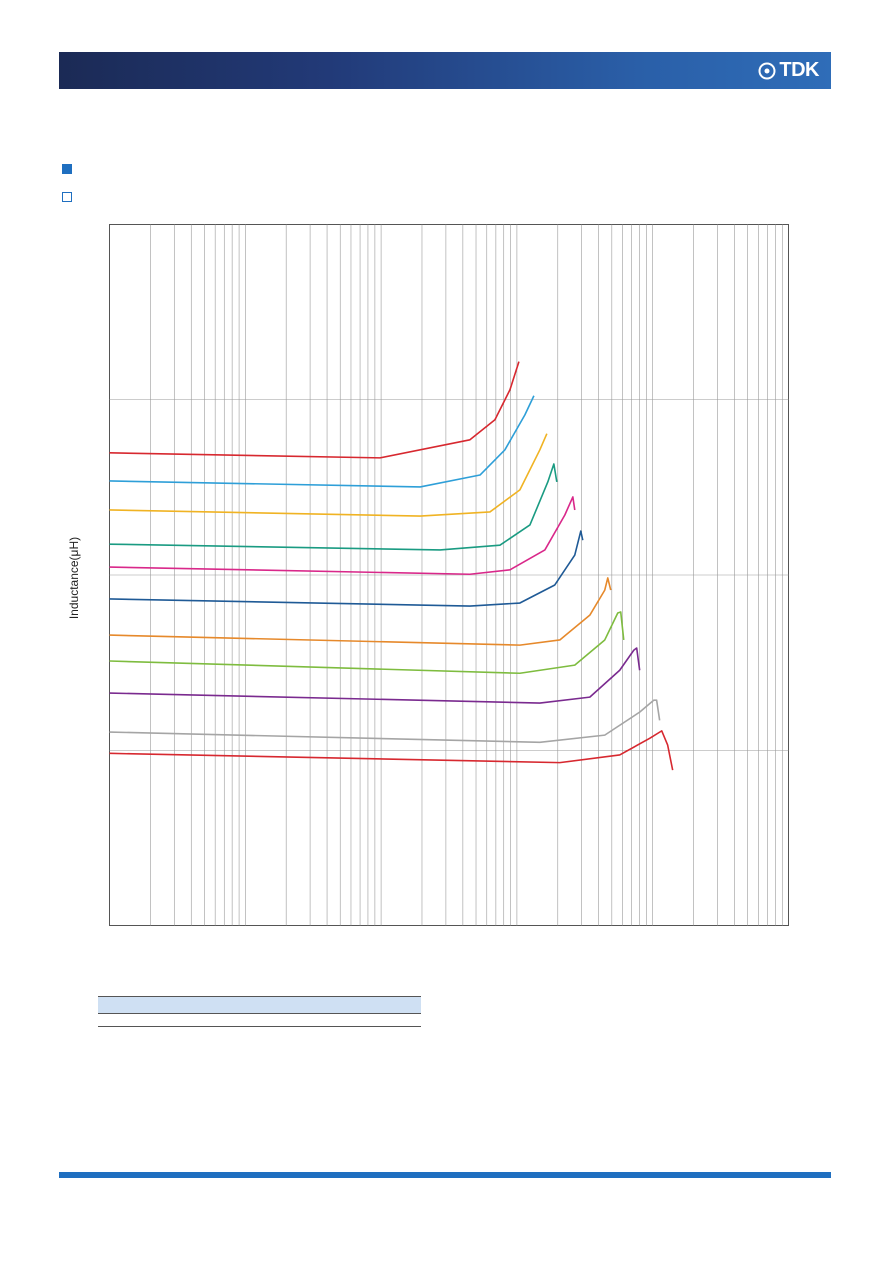 The width and height of the screenshot is (892, 1263). What do you see at coordinates (799, 70) in the screenshot?
I see `logo-text: TDK` at bounding box center [799, 70].